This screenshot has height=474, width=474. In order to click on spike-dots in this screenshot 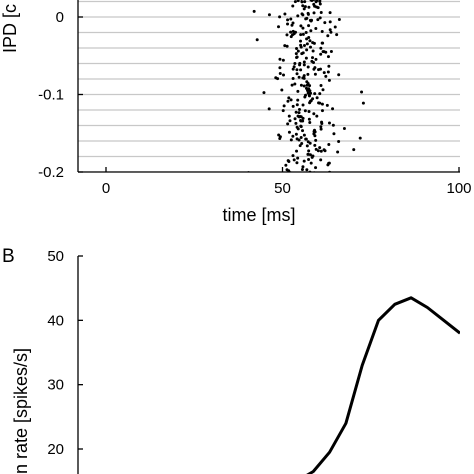, I will do `click(306, 89)`.